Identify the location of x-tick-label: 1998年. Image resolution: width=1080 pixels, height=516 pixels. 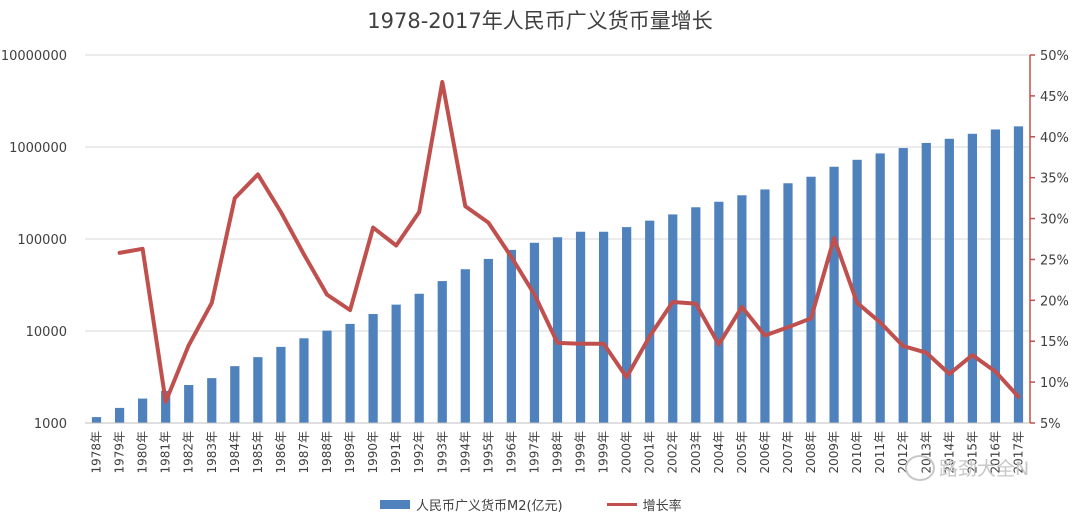
(558, 452).